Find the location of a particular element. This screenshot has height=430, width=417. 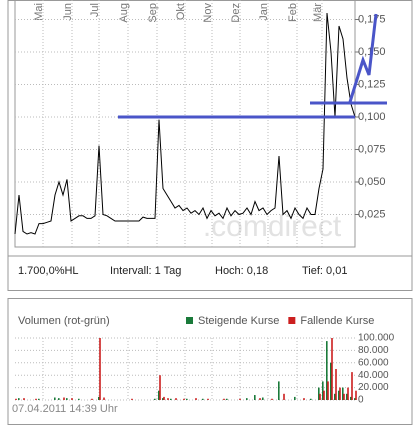

y-tick-label: 60.000 is located at coordinates (373, 362).